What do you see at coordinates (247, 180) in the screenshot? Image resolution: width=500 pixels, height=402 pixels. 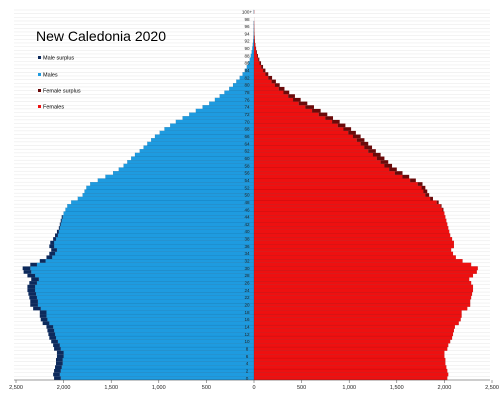 I see `age-tick-label: 54` at bounding box center [247, 180].